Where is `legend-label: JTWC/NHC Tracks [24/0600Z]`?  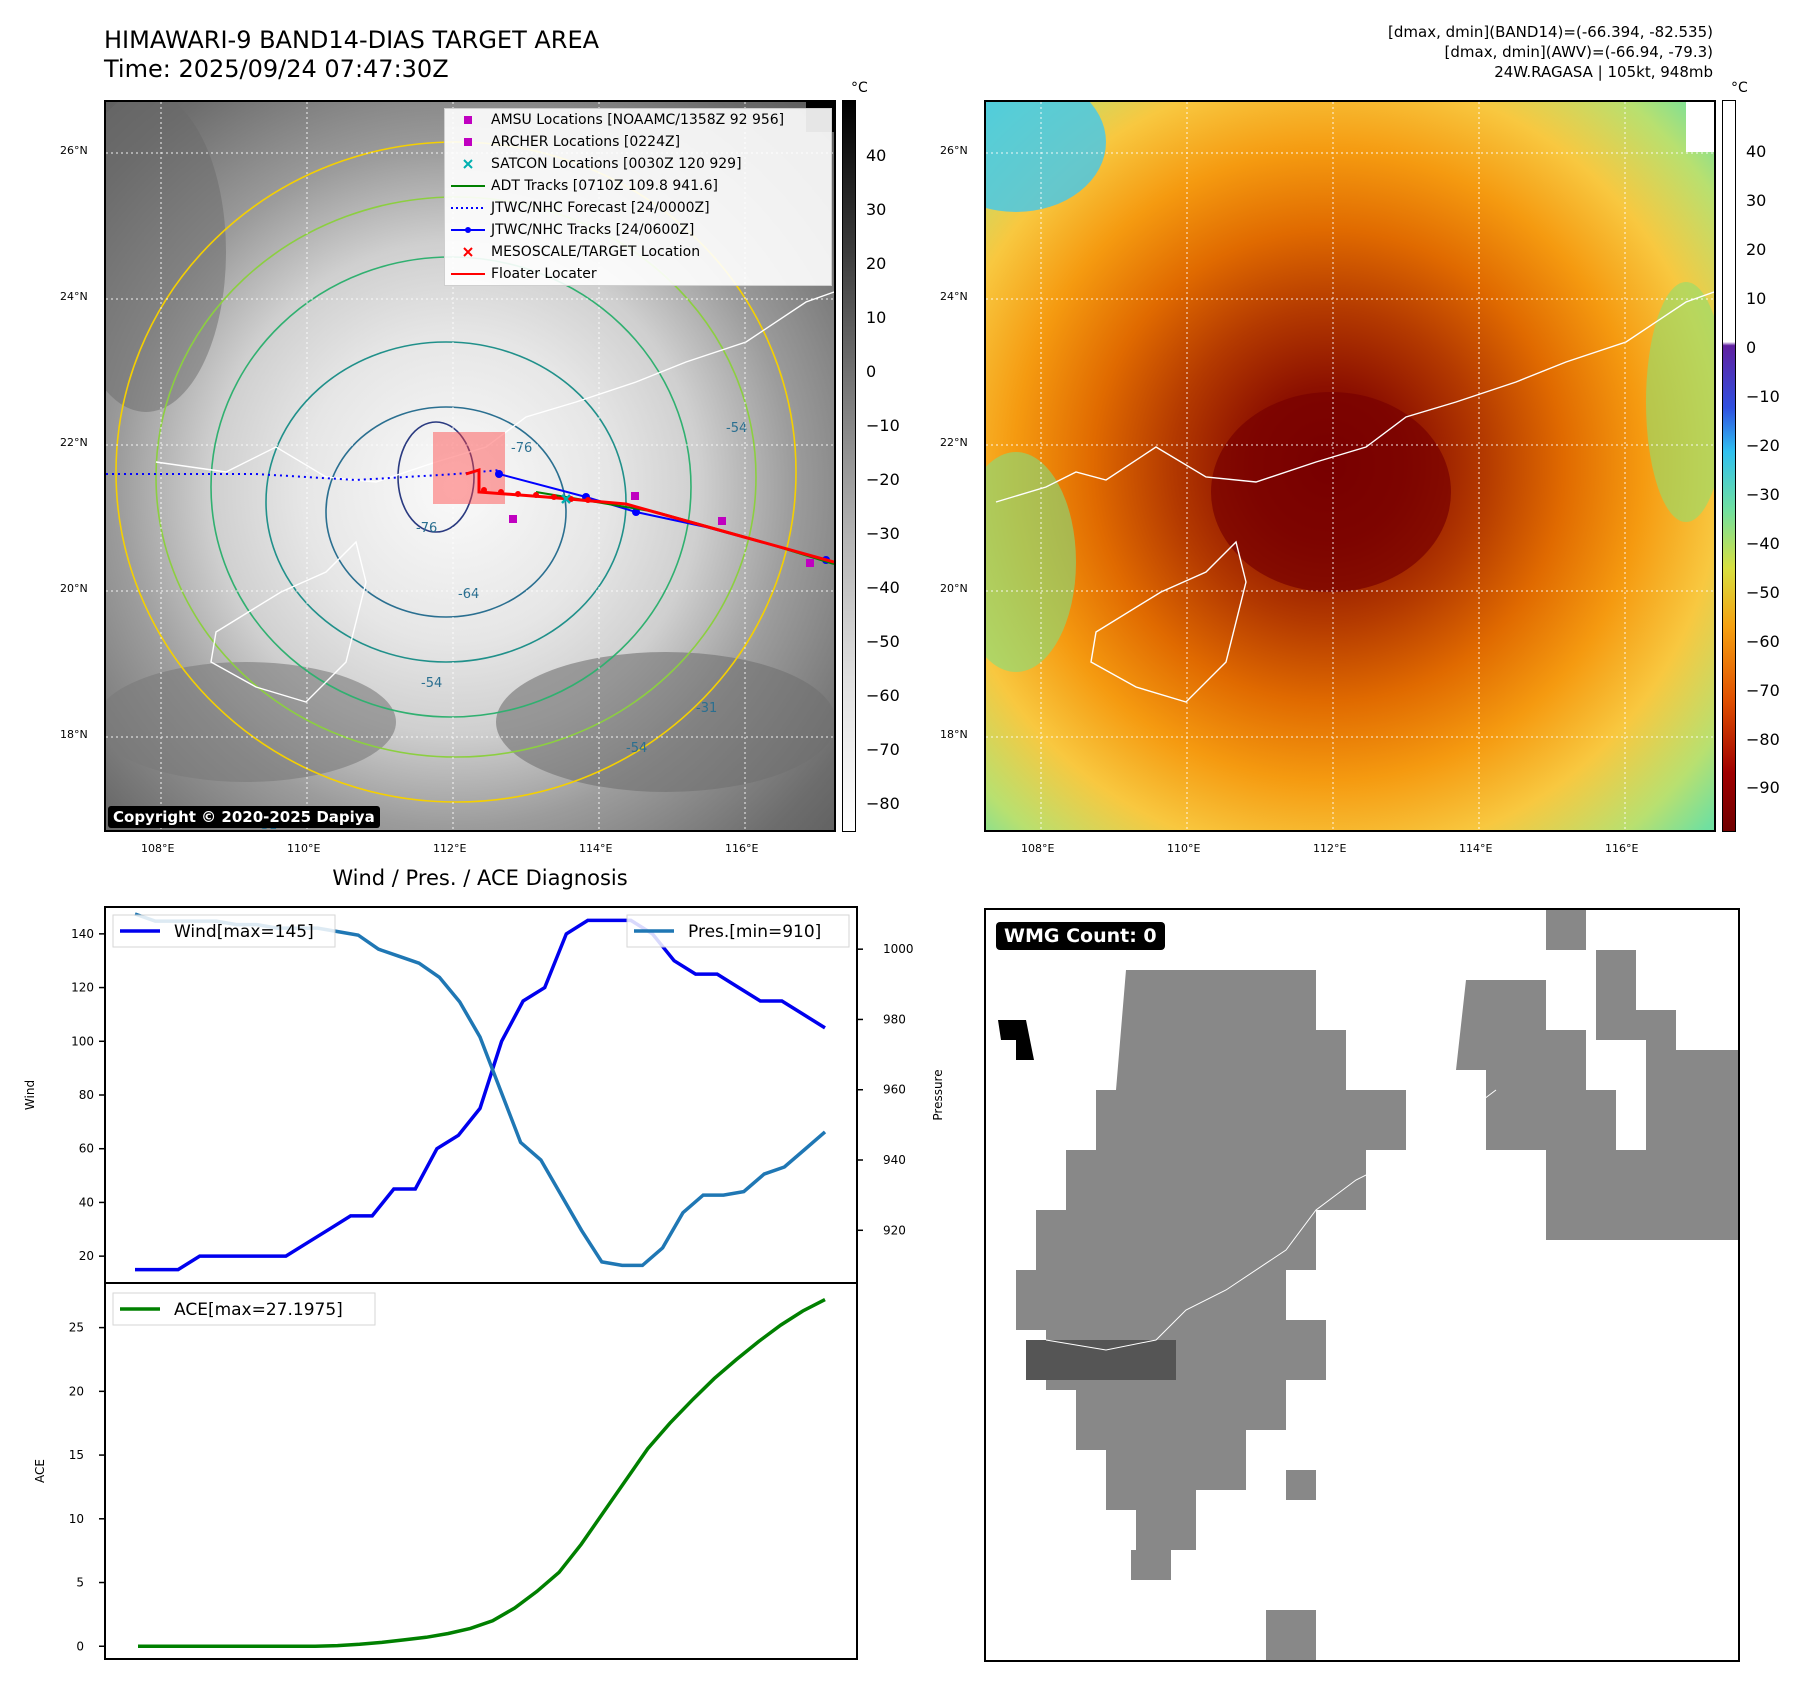 legend-label: JTWC/NHC Tracks [24/0600Z] is located at coordinates (593, 230).